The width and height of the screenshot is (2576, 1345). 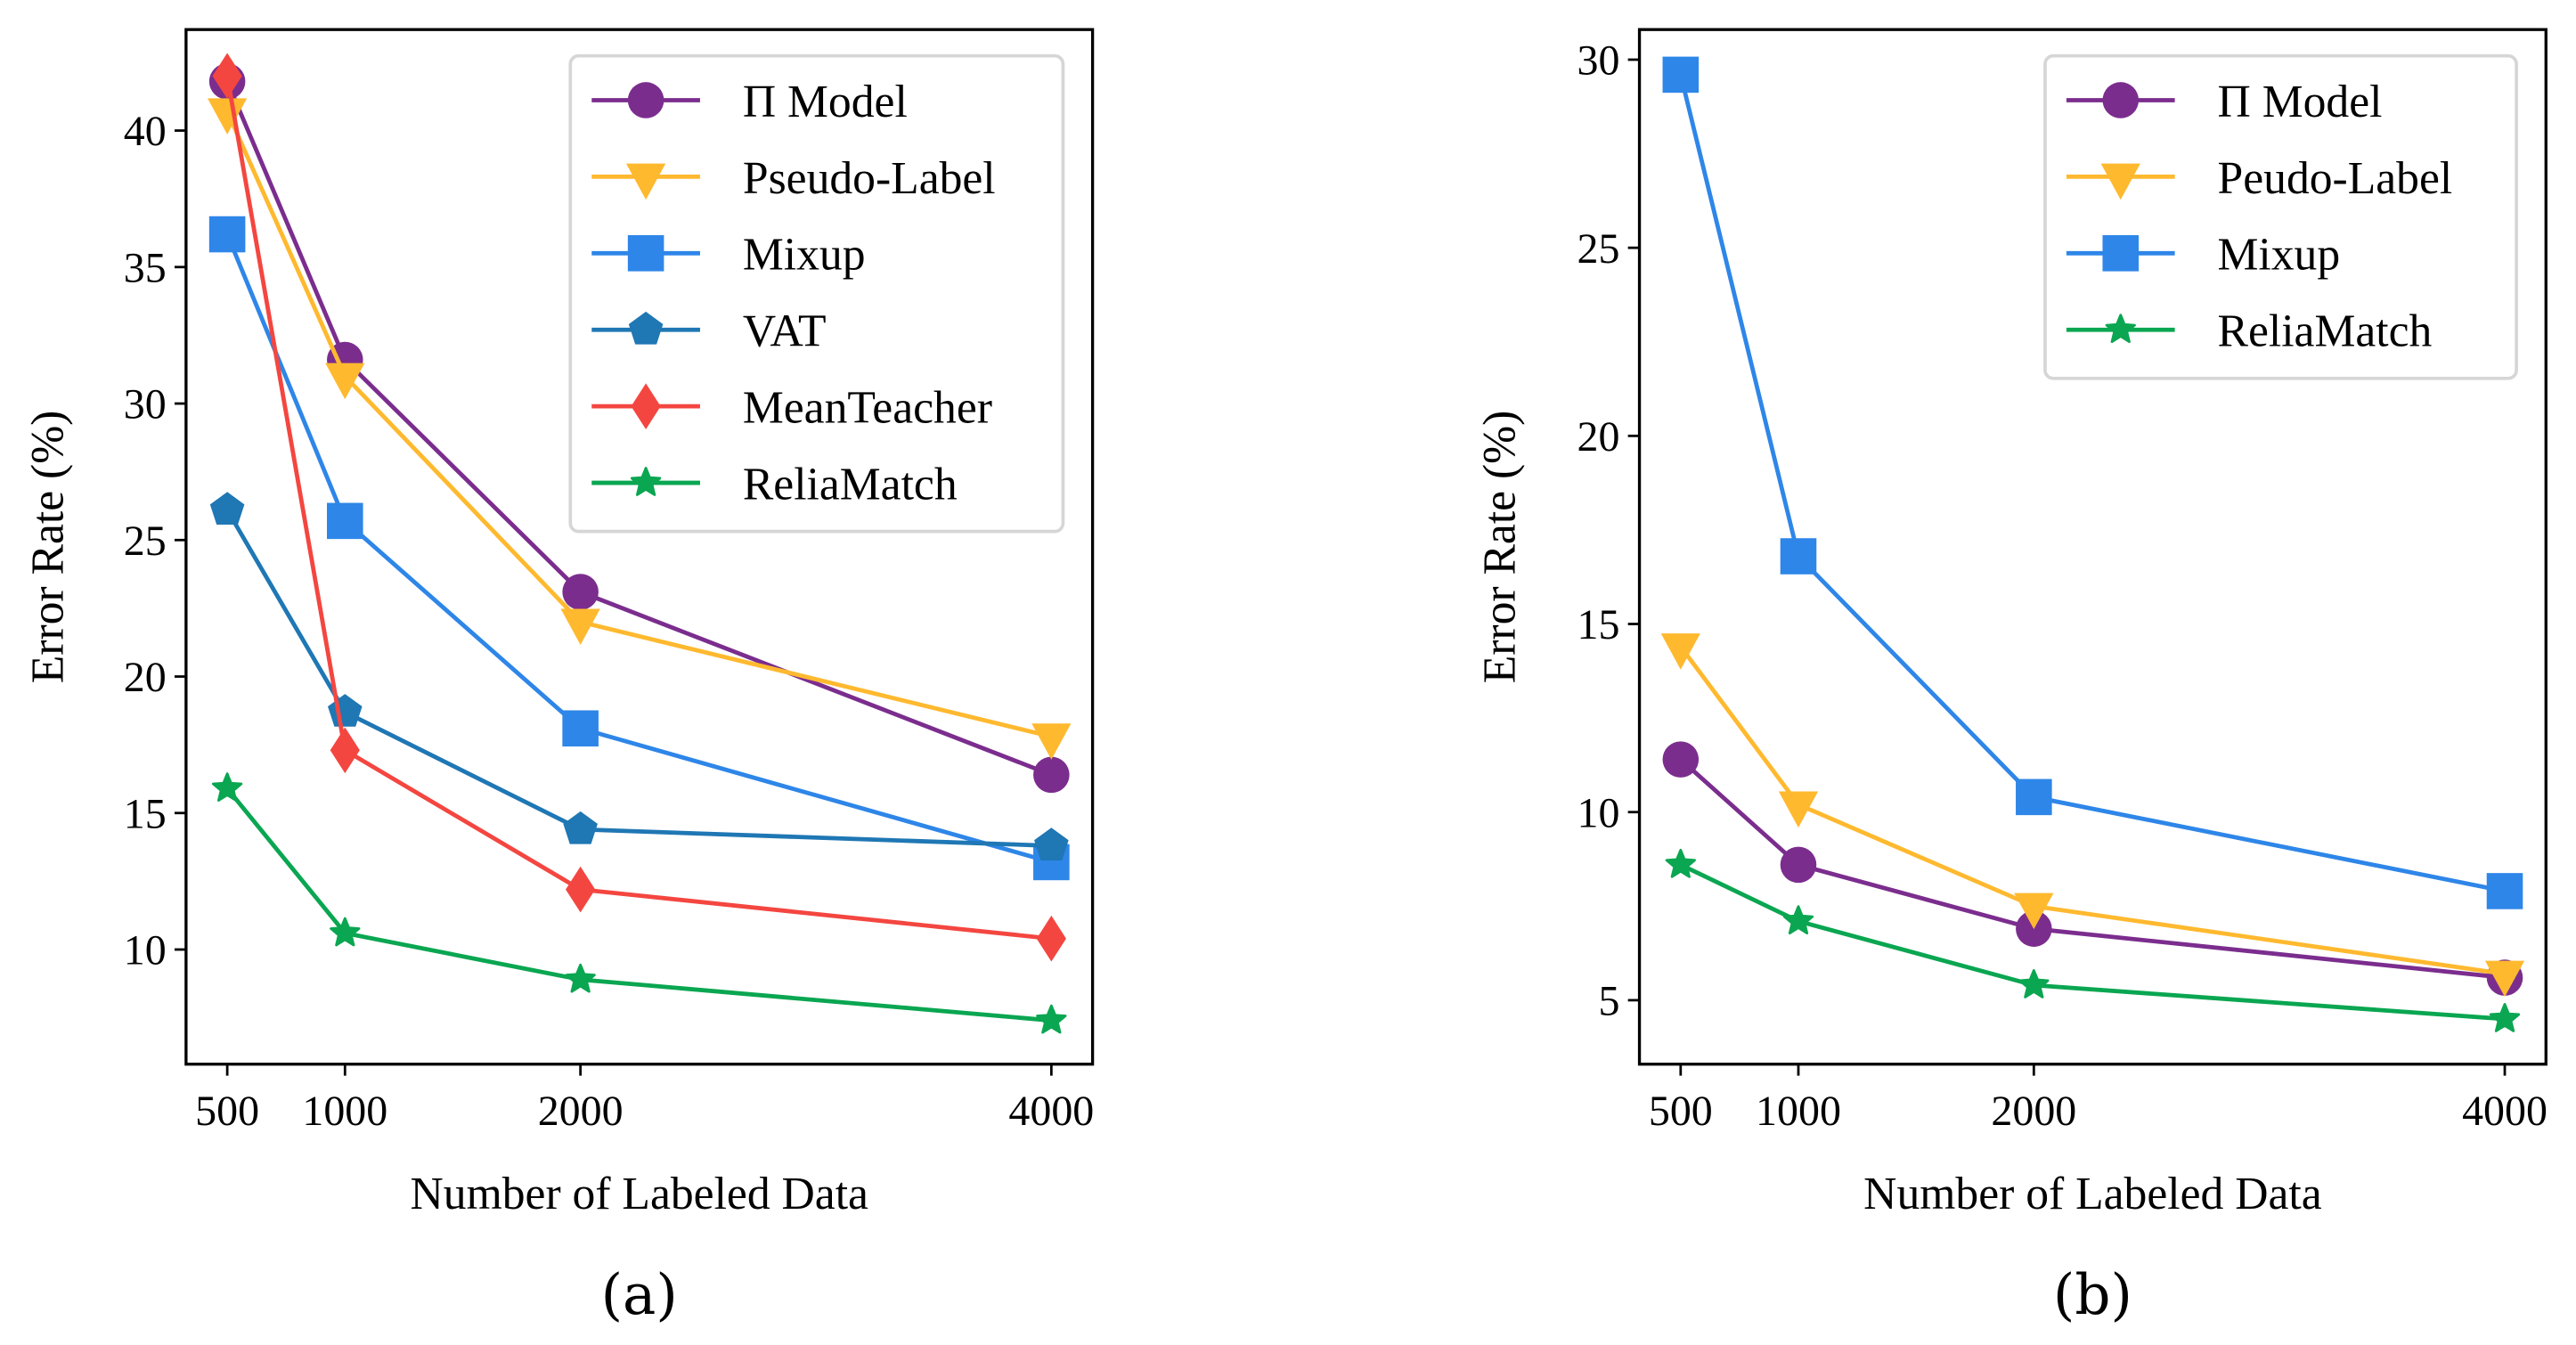 I want to click on legend-entry: MeanTeacher, so click(x=791, y=408).